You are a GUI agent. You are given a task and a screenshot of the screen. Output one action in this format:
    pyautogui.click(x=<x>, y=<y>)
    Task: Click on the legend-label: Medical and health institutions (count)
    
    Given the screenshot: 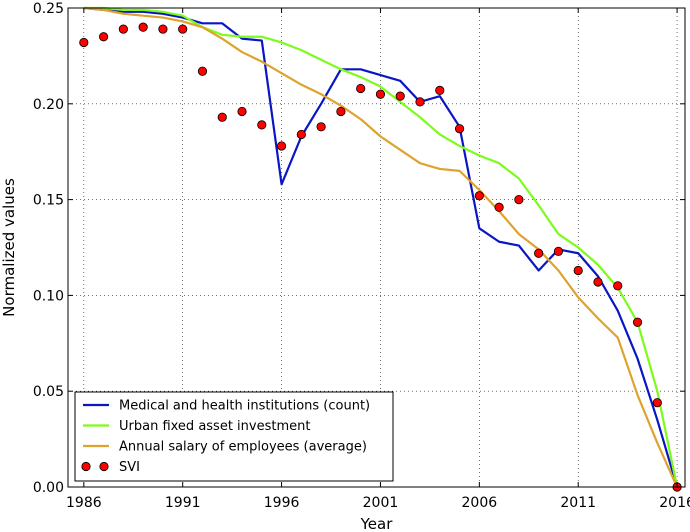 What is the action you would take?
    pyautogui.click(x=244, y=406)
    